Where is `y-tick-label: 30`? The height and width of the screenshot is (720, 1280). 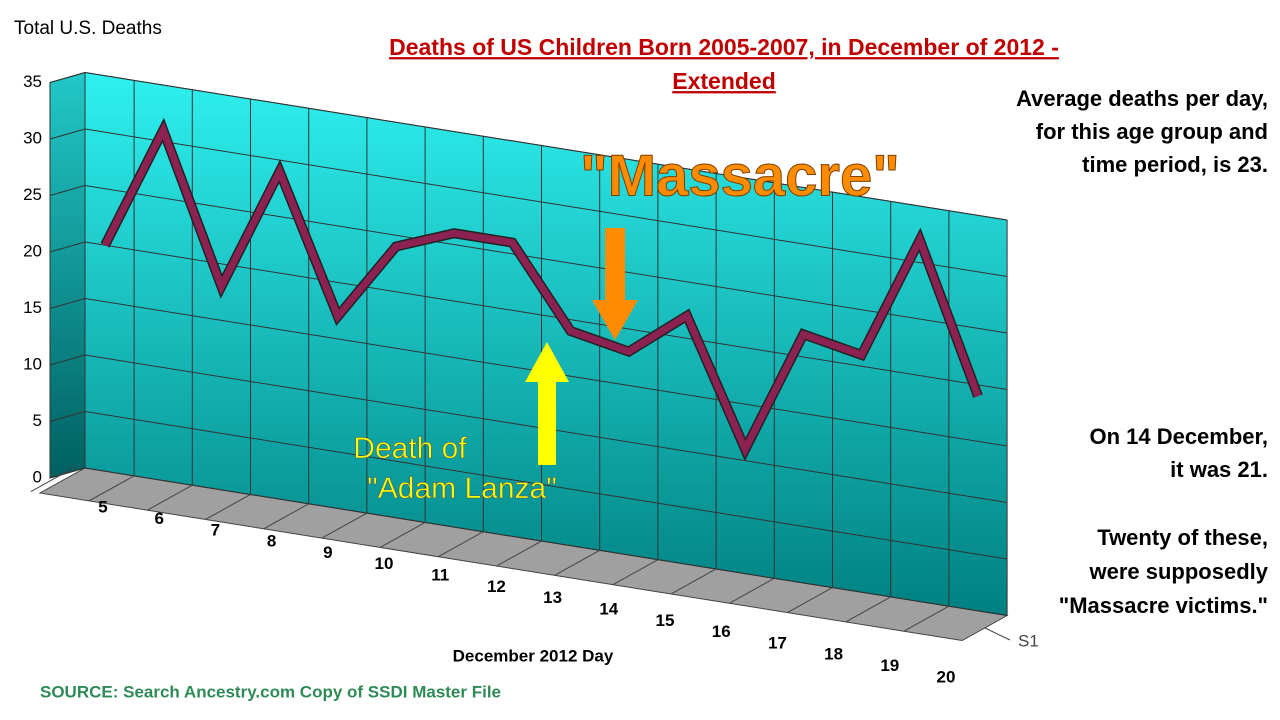 y-tick-label: 30 is located at coordinates (32, 137).